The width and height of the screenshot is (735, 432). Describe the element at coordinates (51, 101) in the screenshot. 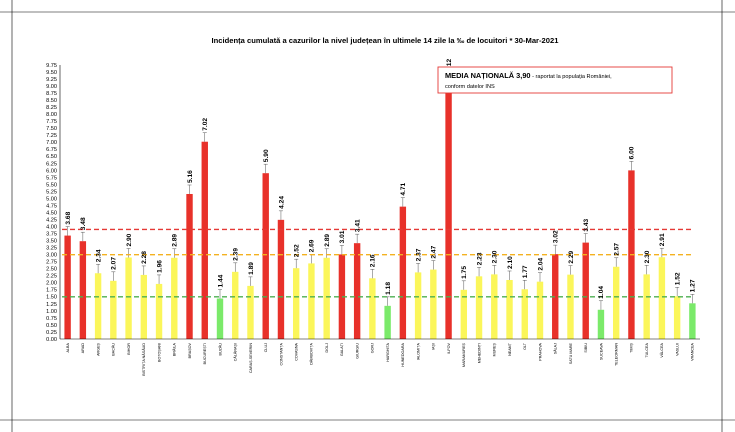

I see `y-tick-label: 8.50` at that location.